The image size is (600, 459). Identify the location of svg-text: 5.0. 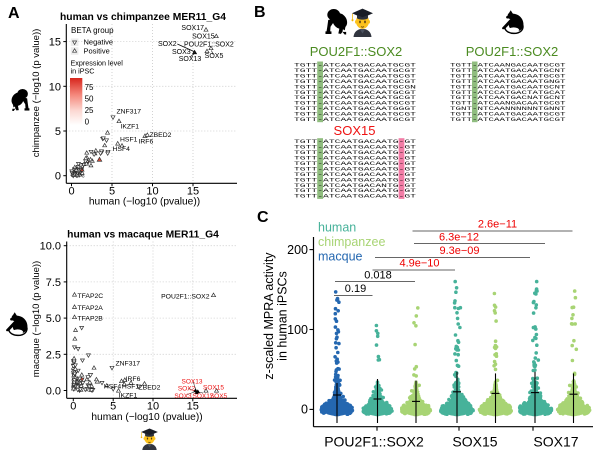
(53, 319).